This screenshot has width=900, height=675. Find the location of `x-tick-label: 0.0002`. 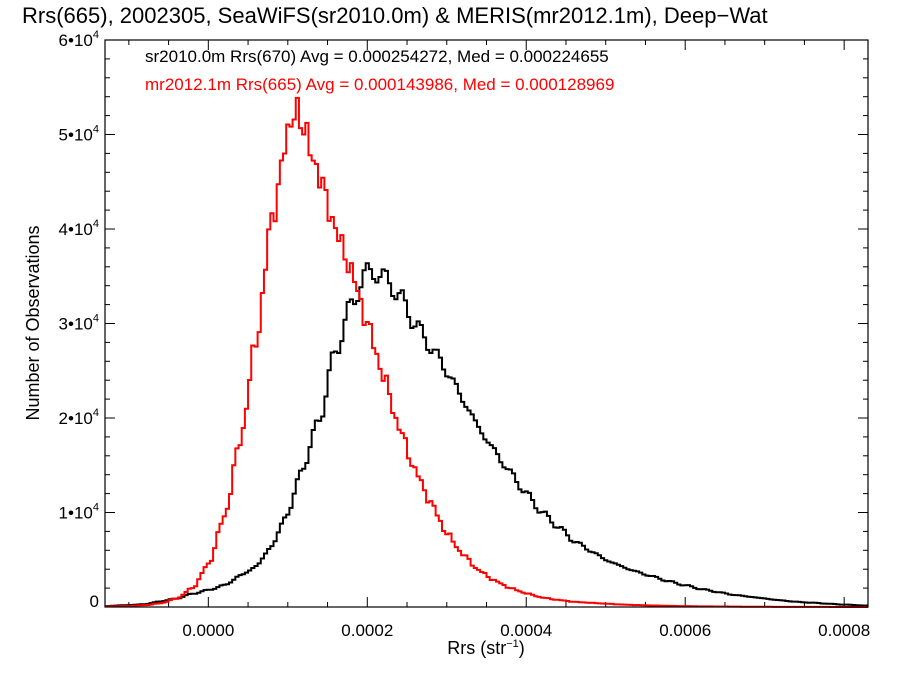

x-tick-label: 0.0002 is located at coordinates (367, 630).